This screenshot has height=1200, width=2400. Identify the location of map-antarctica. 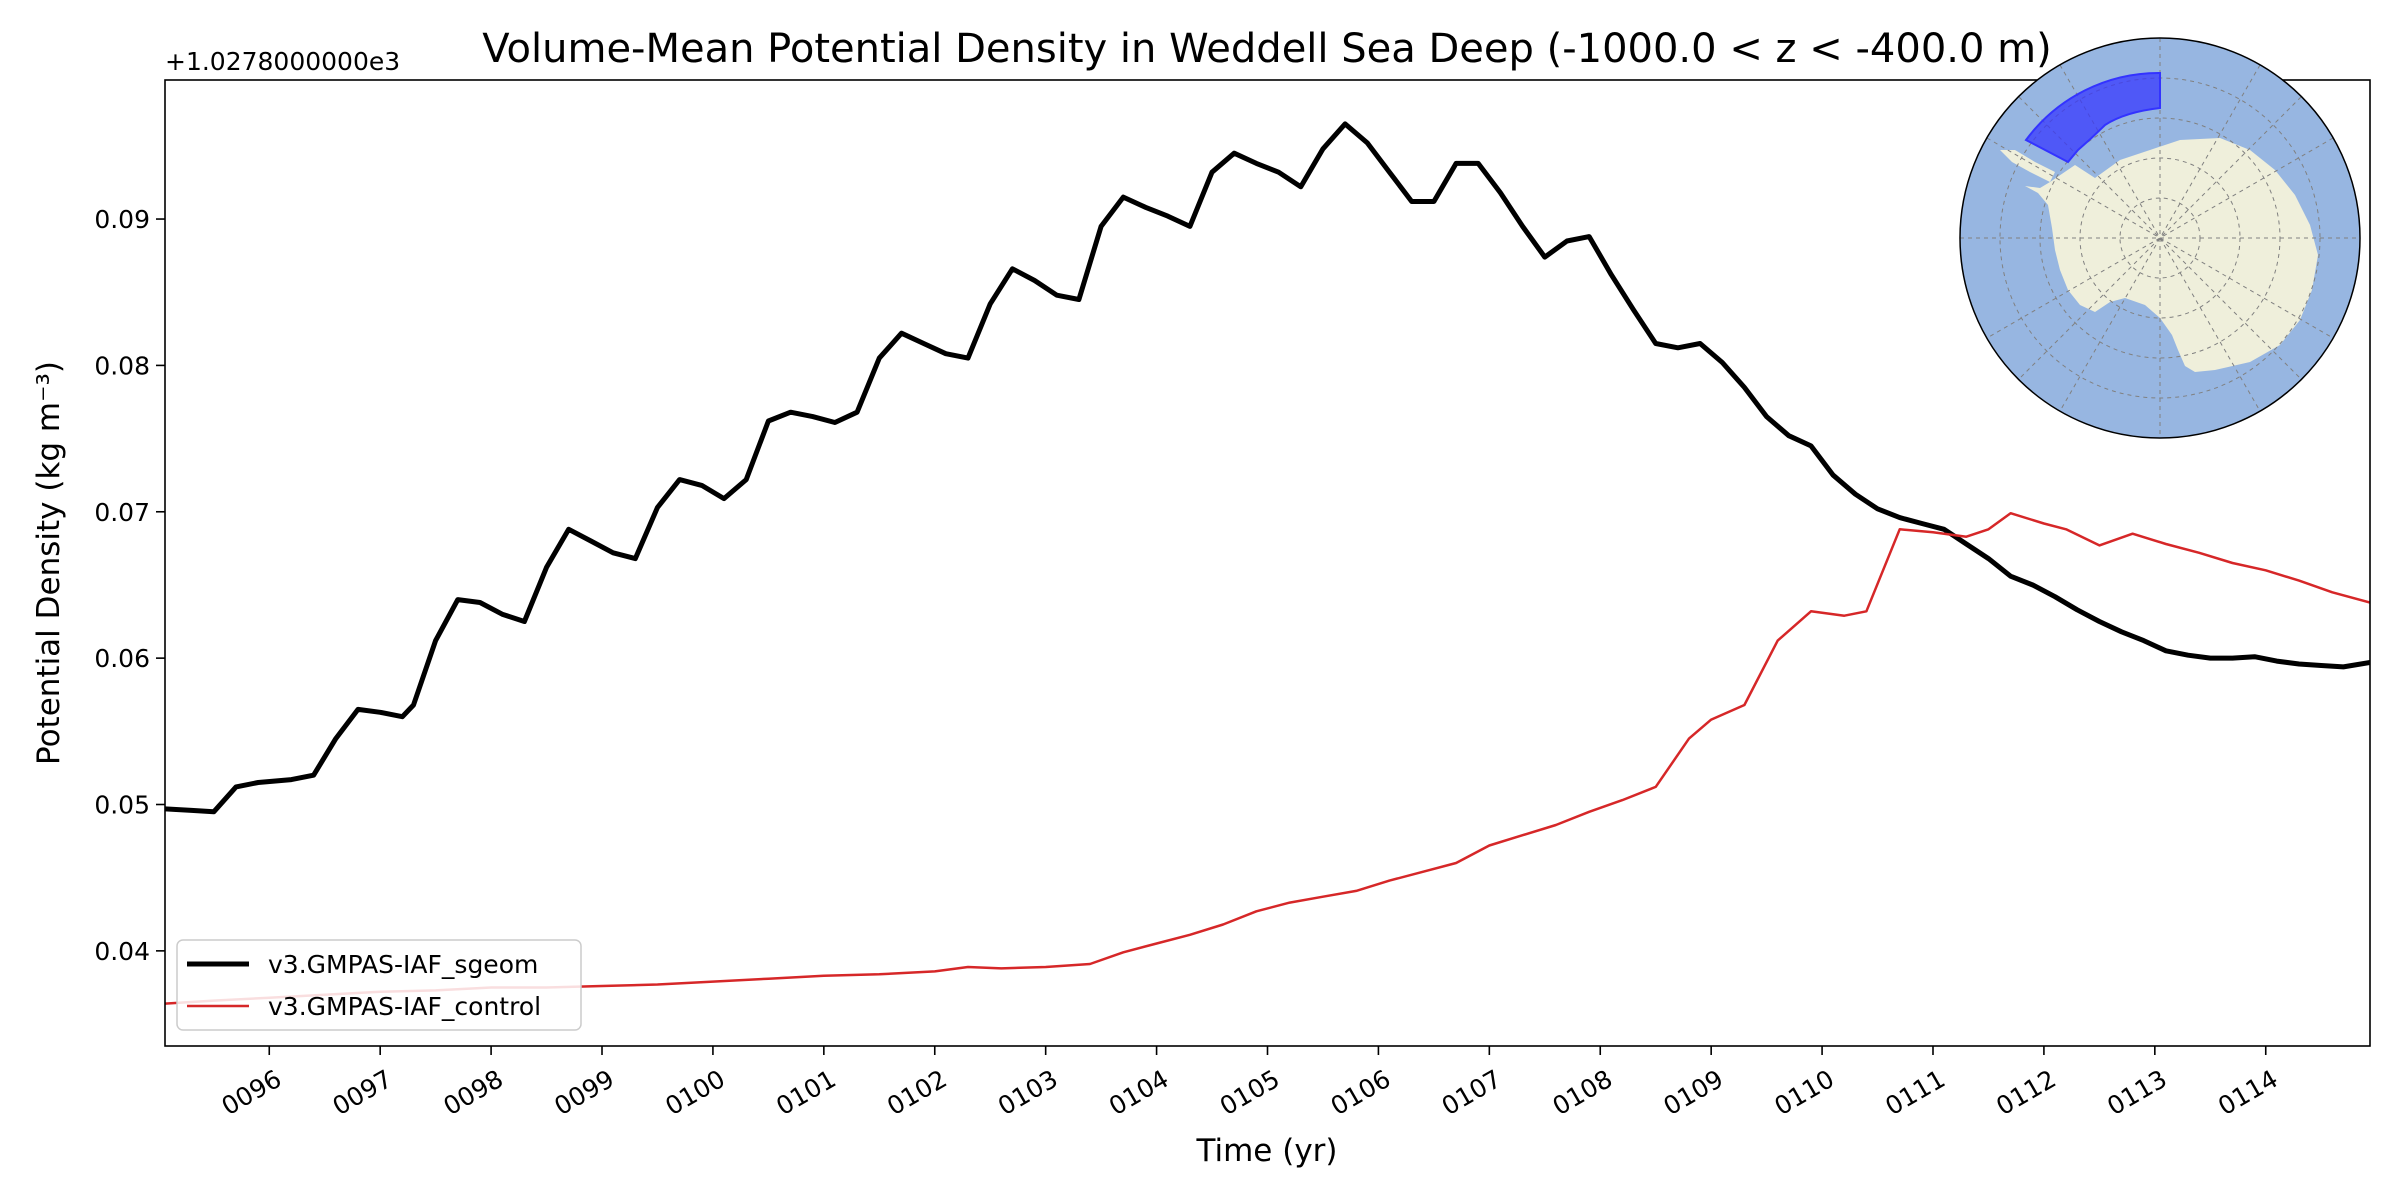
(2171, 255).